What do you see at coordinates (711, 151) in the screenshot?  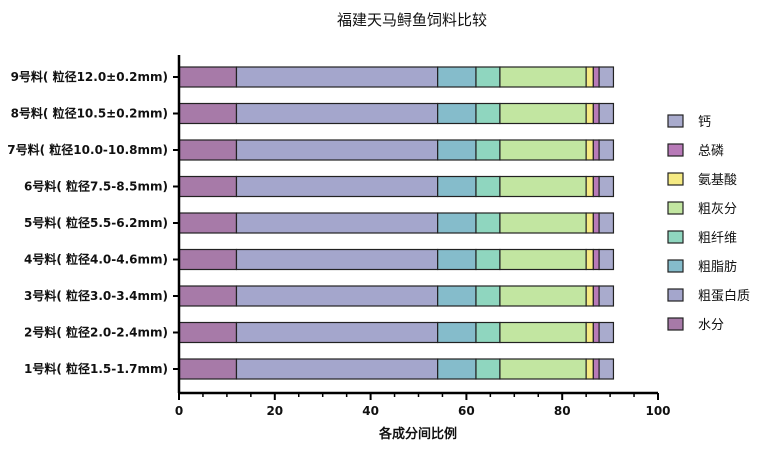 I see `legend-label: 总磷` at bounding box center [711, 151].